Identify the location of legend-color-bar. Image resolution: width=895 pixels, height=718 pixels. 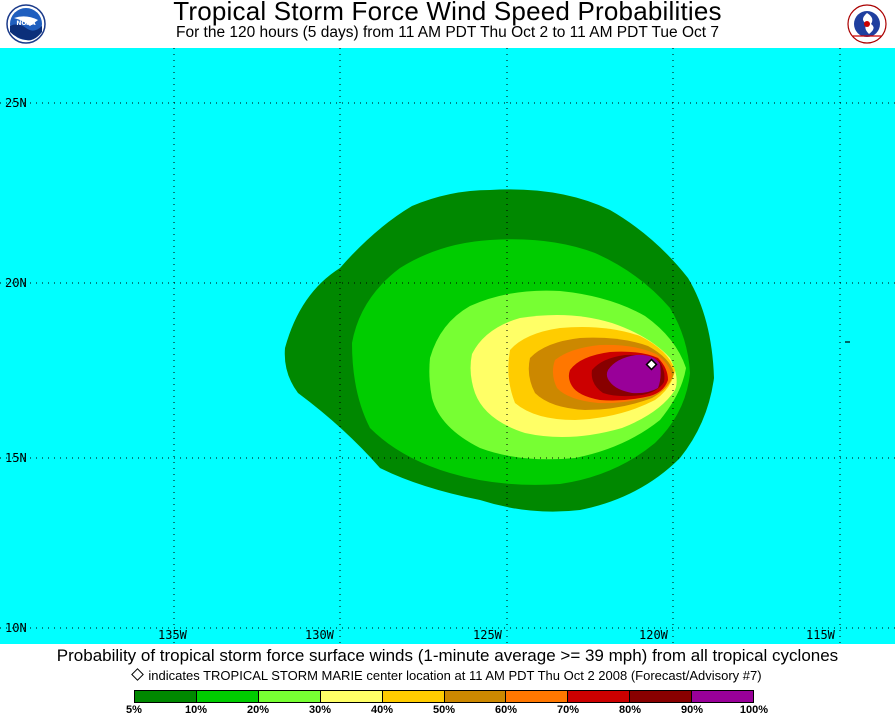
(444, 696).